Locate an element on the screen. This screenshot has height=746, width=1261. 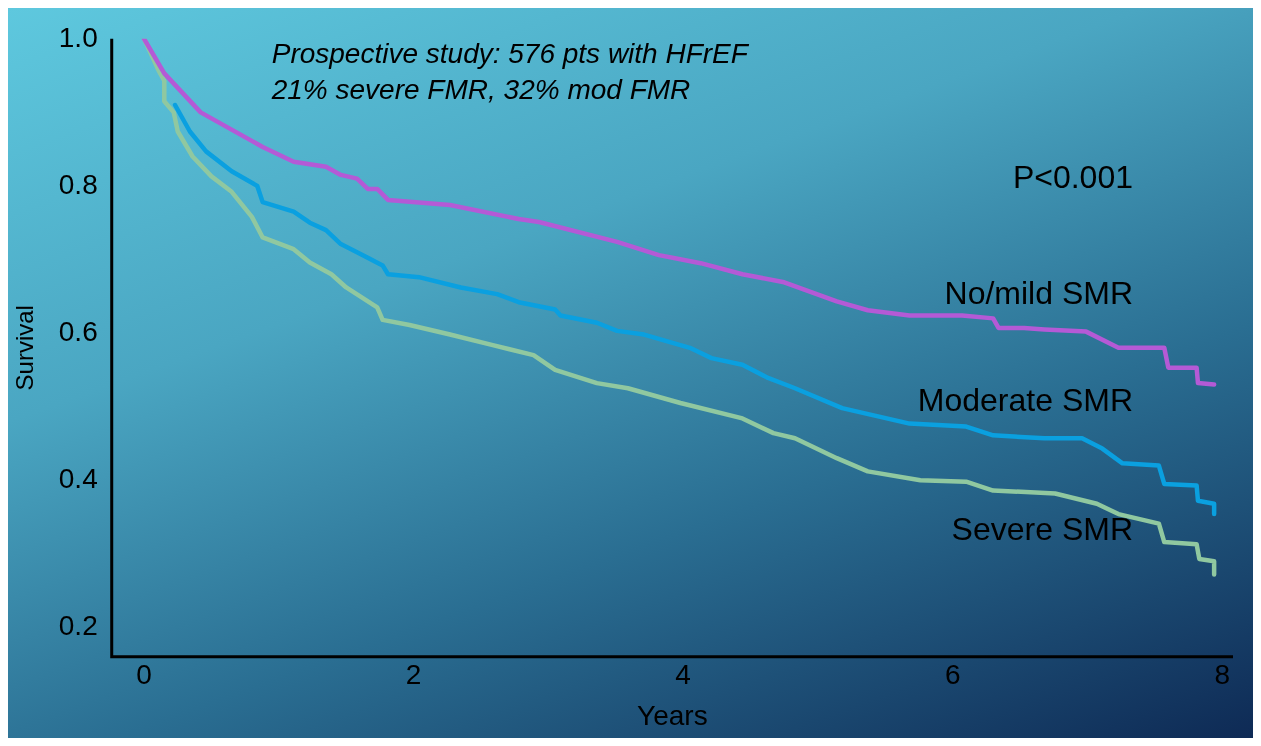
y-tick-label: 0.6 is located at coordinates (78, 331).